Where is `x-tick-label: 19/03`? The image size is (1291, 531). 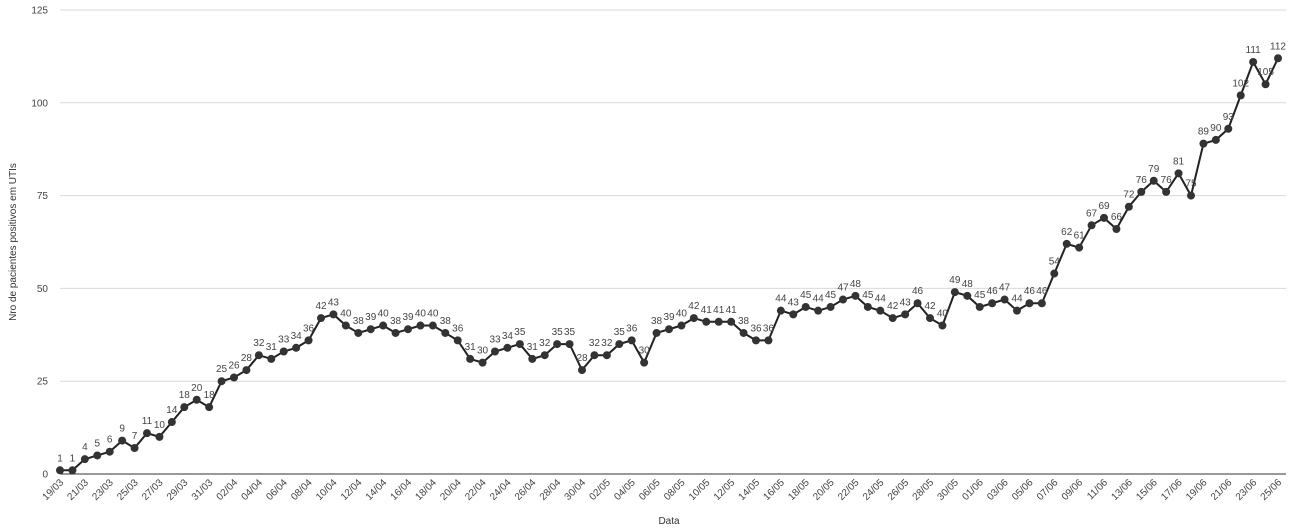 x-tick-label: 19/03 is located at coordinates (54, 490).